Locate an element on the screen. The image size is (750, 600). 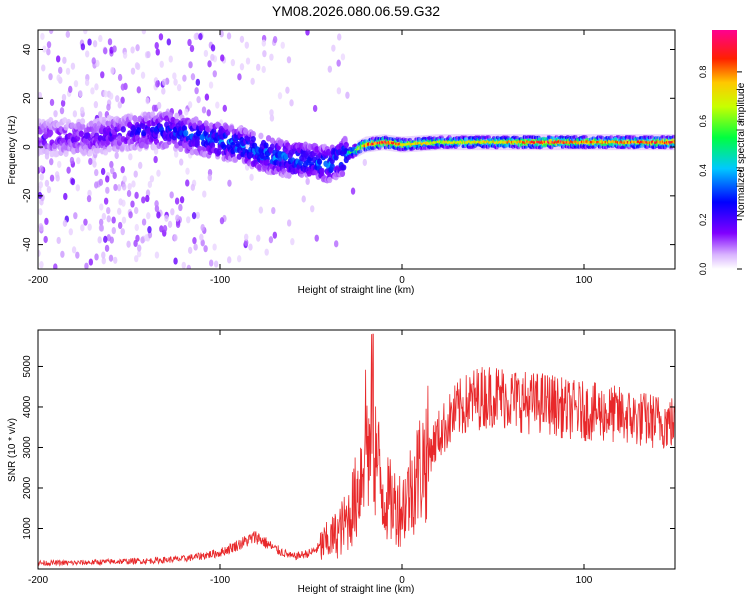
figure-title: YM08.2026.080.06.59.G32 is located at coordinates (356, 11).